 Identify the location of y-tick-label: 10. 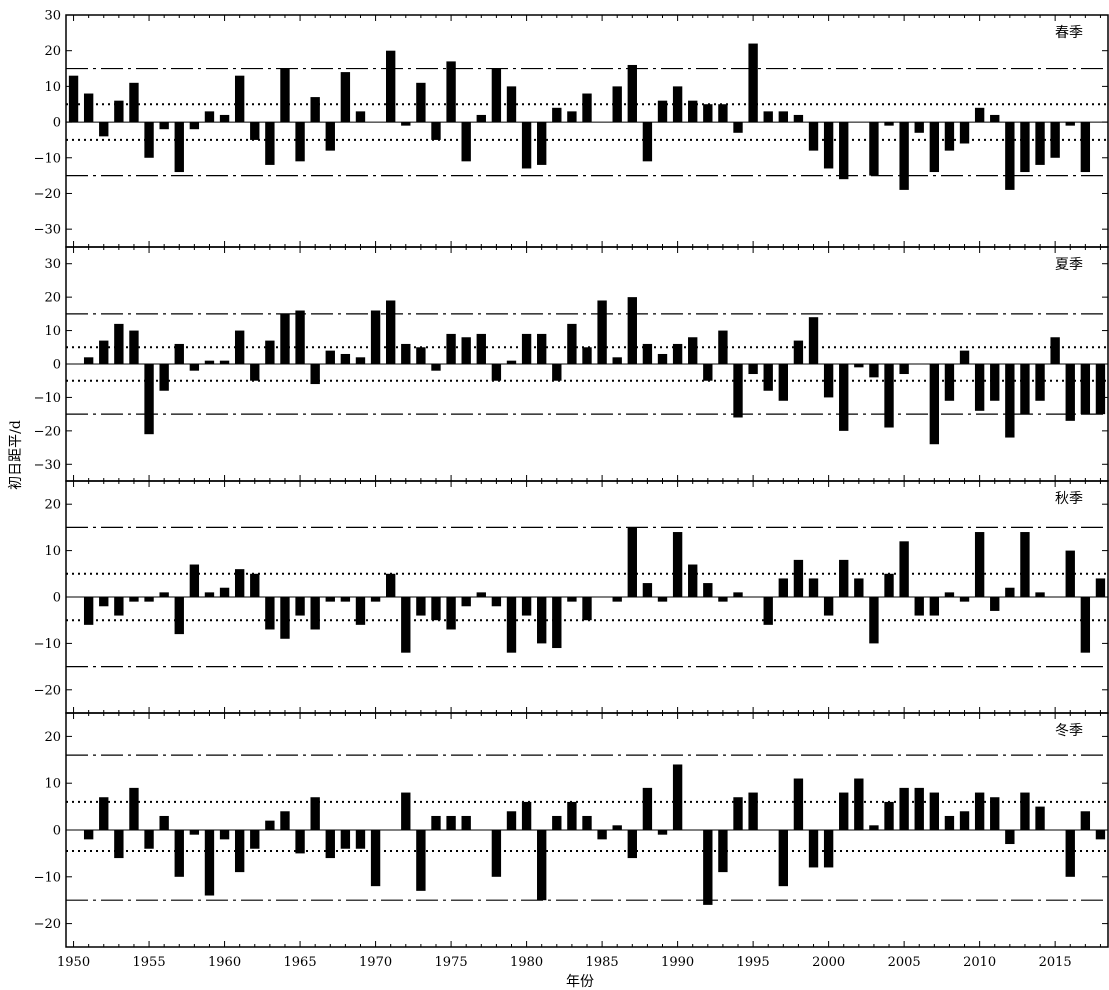
(52, 331).